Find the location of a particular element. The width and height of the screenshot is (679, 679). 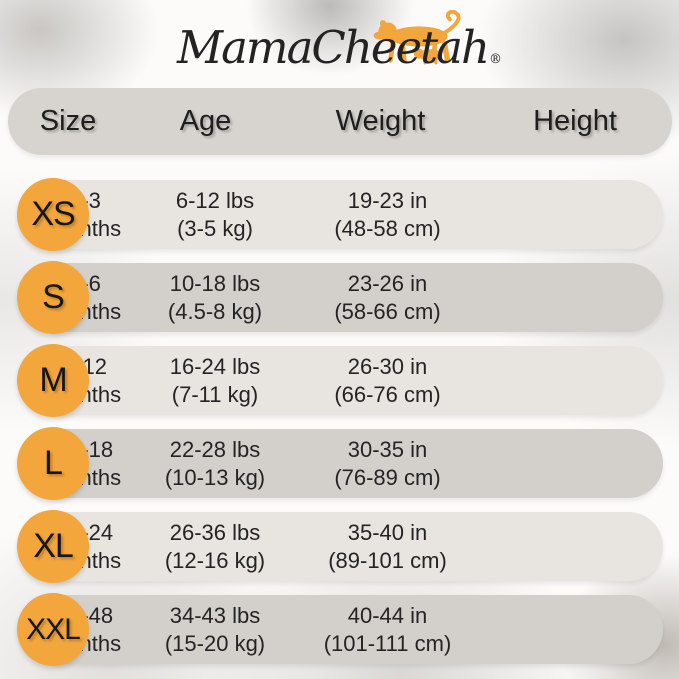

brand-name: MamaCheetah® is located at coordinates (339, 47).